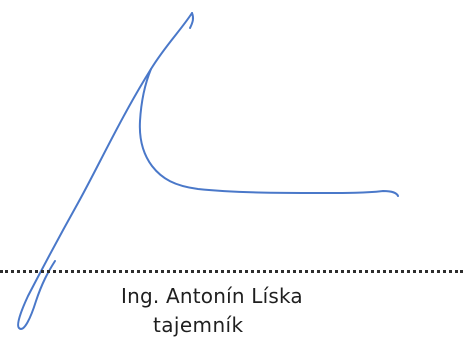  I want to click on signatory-title: tajemník, so click(198, 325).